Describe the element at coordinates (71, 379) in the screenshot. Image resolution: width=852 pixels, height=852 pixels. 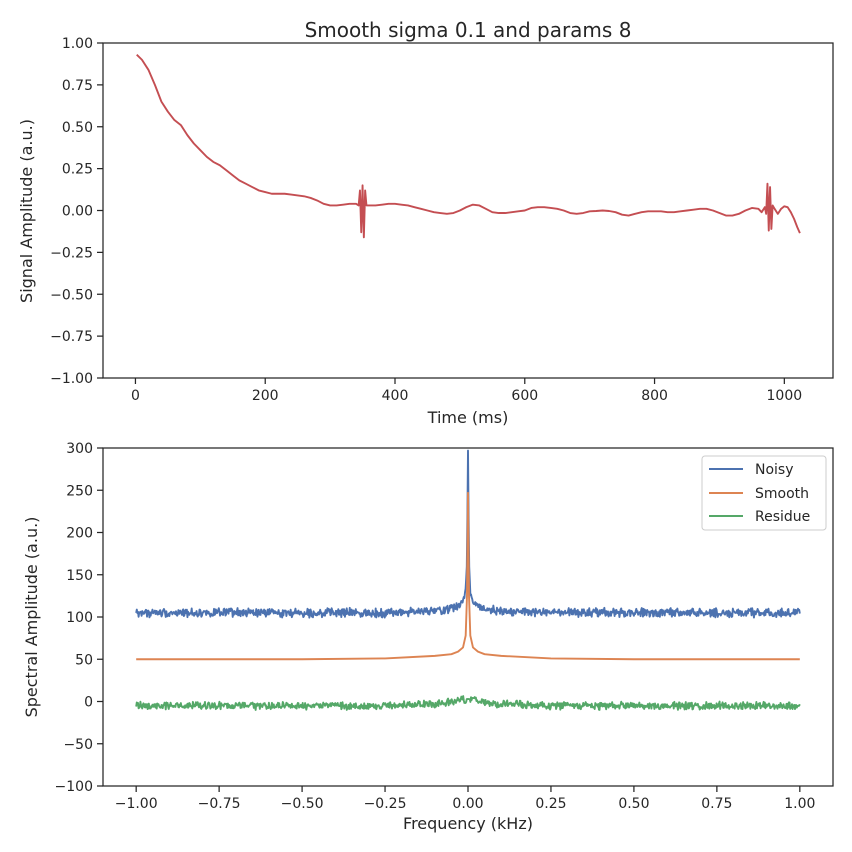
I see `y-tick-label: −1.00` at that location.